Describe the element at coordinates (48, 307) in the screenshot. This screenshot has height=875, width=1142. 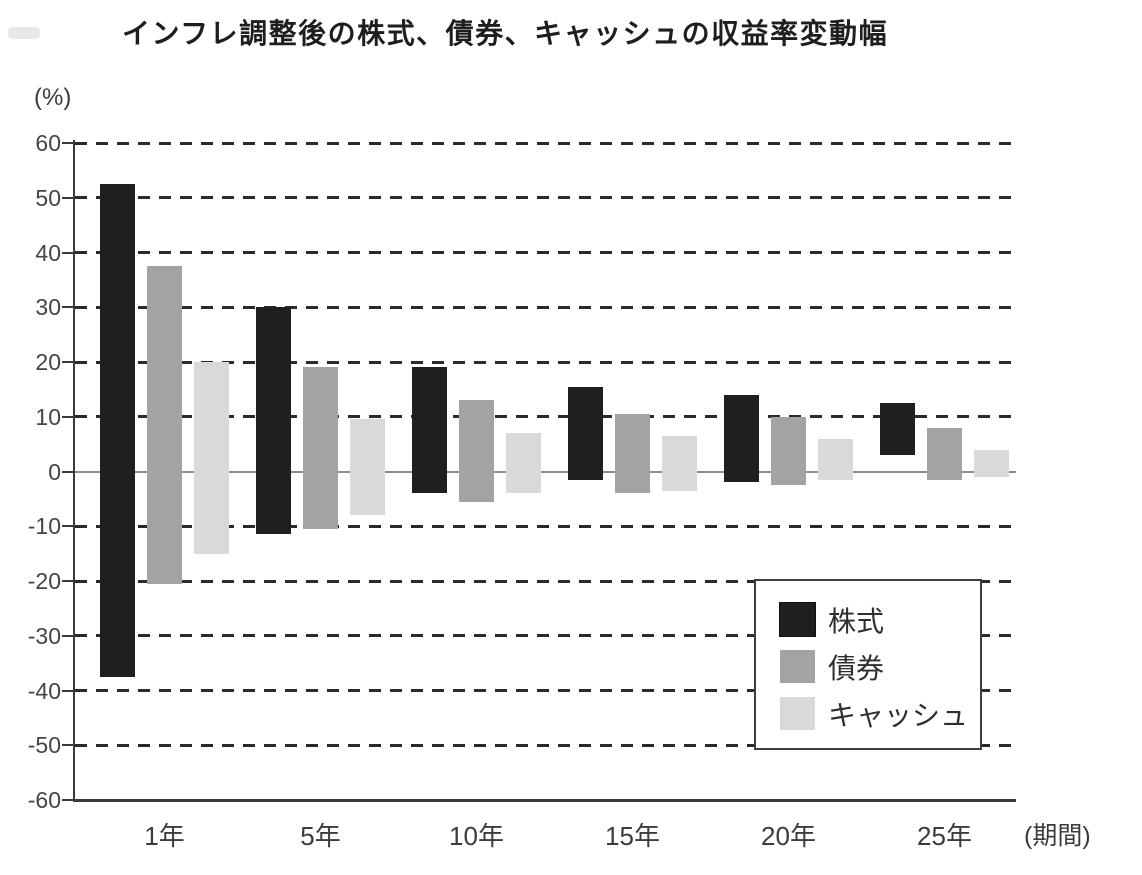
I see `y-tick-label-30: 30` at that location.